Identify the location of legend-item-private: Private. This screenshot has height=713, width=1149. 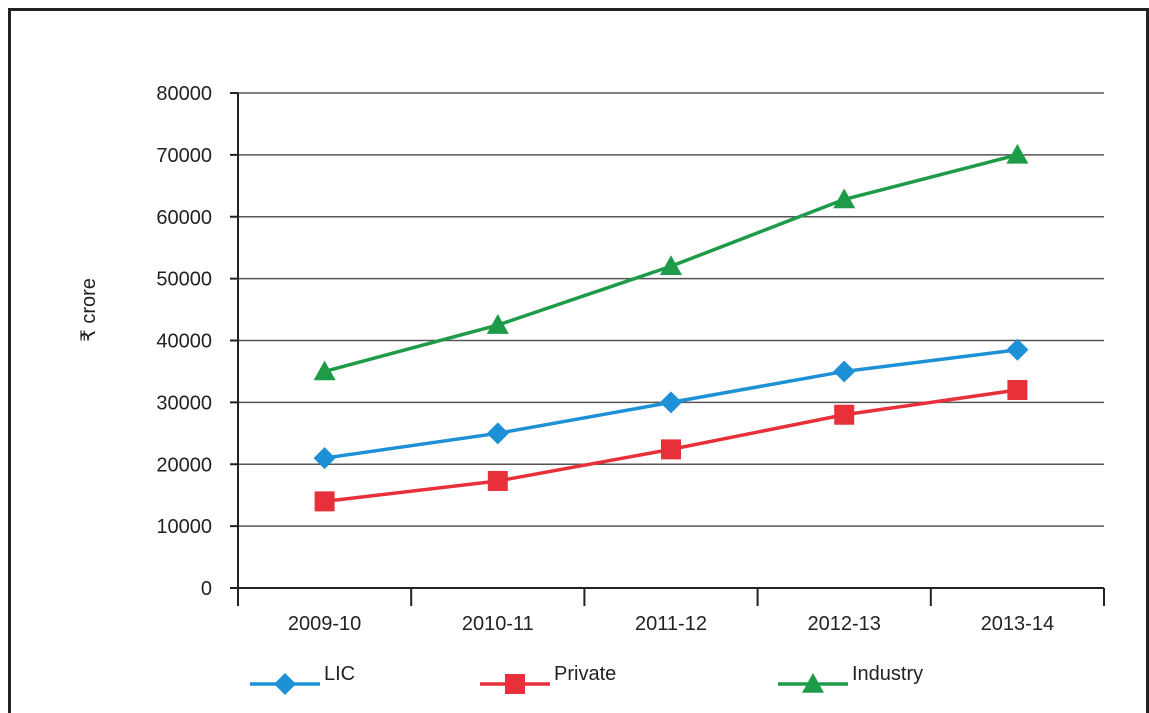
(548, 678).